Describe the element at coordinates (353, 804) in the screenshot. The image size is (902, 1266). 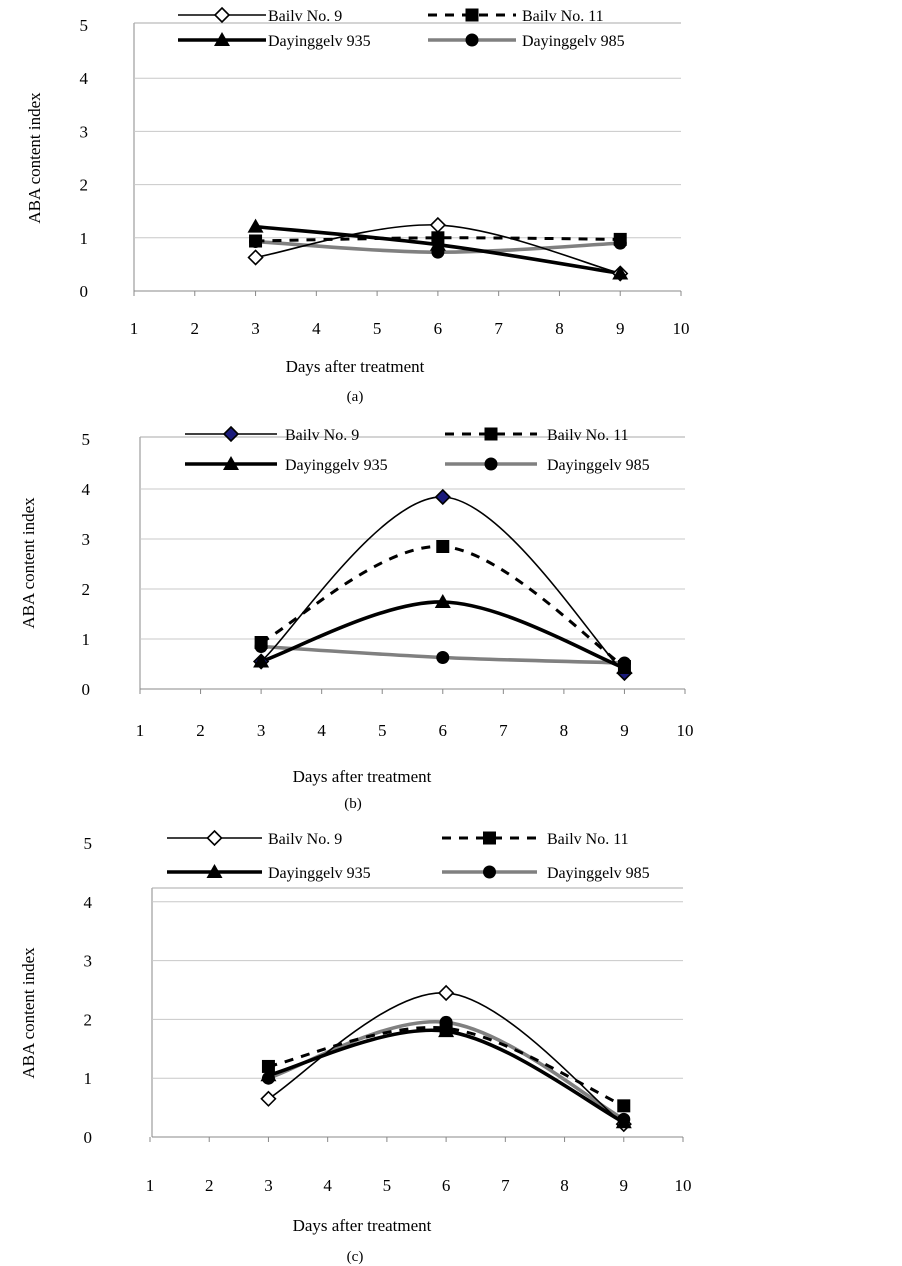
I see `panel-caption: (b)` at that location.